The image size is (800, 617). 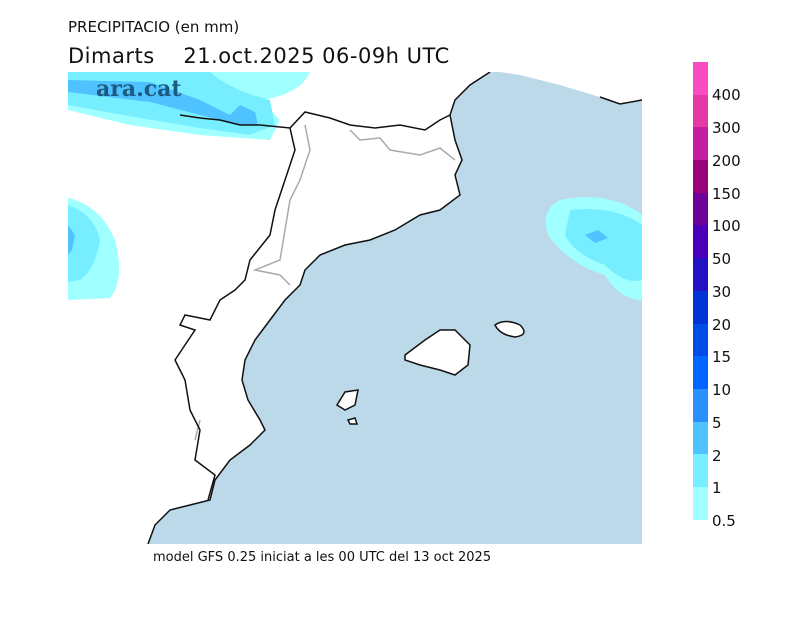 What do you see at coordinates (722, 325) in the screenshot?
I see `legend-label: 20` at bounding box center [722, 325].